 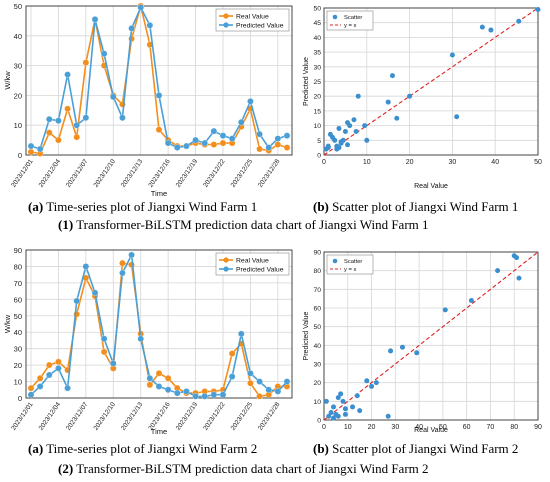 What do you see at coordinates (20, 398) in the screenshot?
I see `y-tick-label: 0` at bounding box center [20, 398].